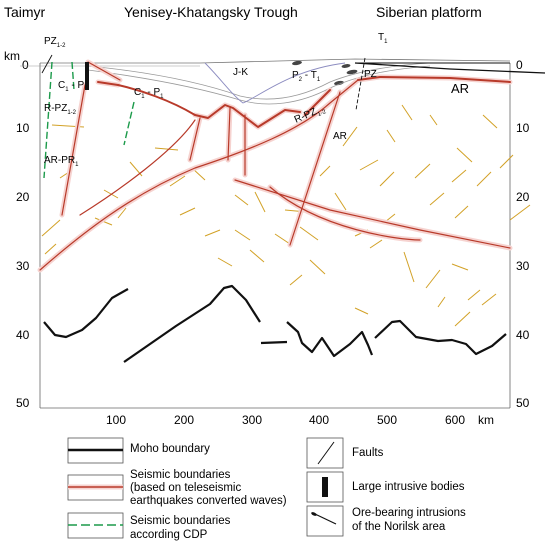 This screenshot has height=549, width=550. What do you see at coordinates (169, 535) in the screenshot?
I see `legend-label-cdp-line-2: according CDP` at bounding box center [169, 535].